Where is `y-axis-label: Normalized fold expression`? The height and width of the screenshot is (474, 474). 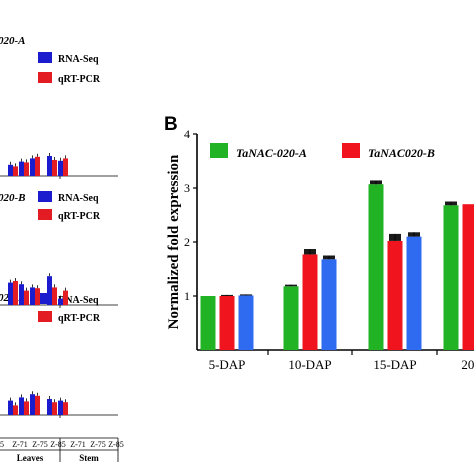
y-axis-label: Normalized fold expression is located at coordinates (174, 241).